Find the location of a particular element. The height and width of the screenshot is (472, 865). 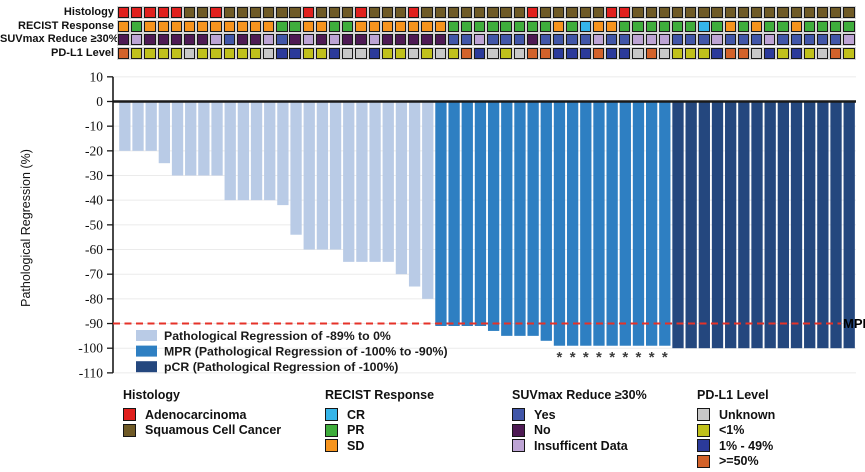

legend-item-label: PR is located at coordinates (356, 430).